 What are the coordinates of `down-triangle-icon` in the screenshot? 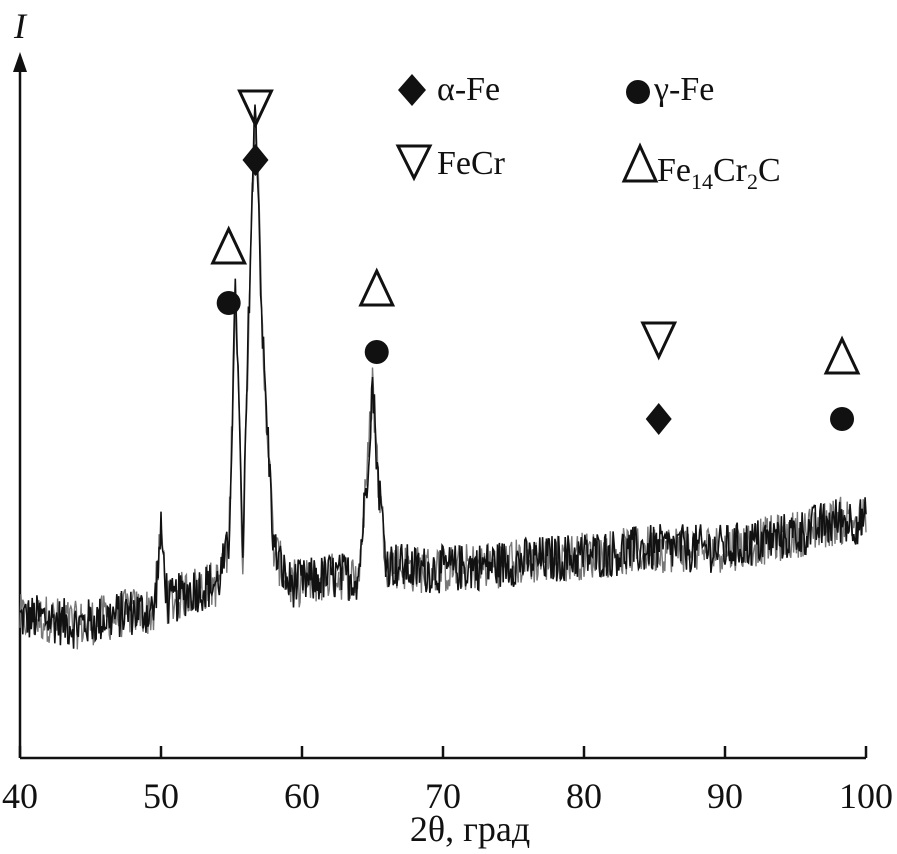 It's located at (414, 163).